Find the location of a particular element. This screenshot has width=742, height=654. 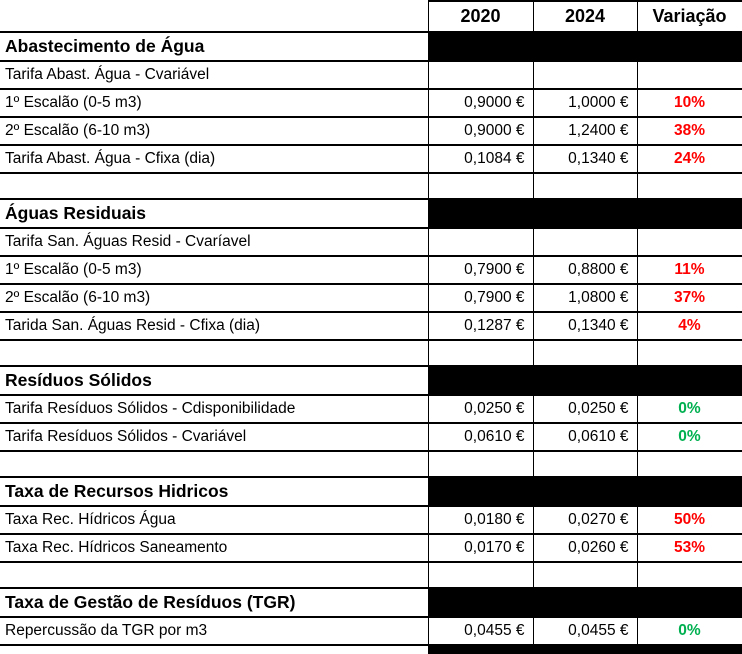

row-label: Taxa Rec. Hídricos Saneamento is located at coordinates (214, 548).